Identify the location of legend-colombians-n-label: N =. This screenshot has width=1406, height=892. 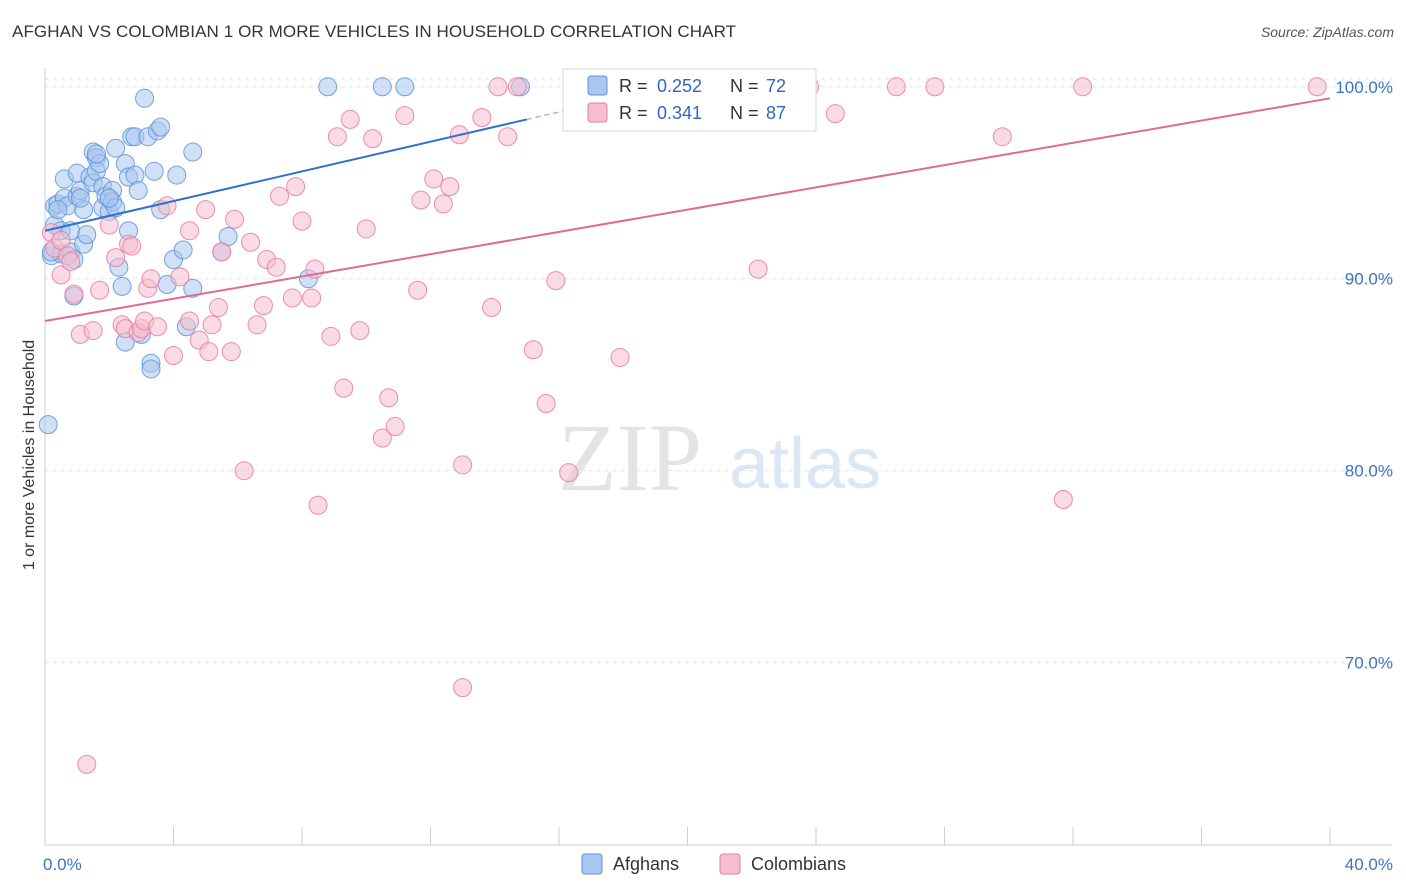
(744, 113).